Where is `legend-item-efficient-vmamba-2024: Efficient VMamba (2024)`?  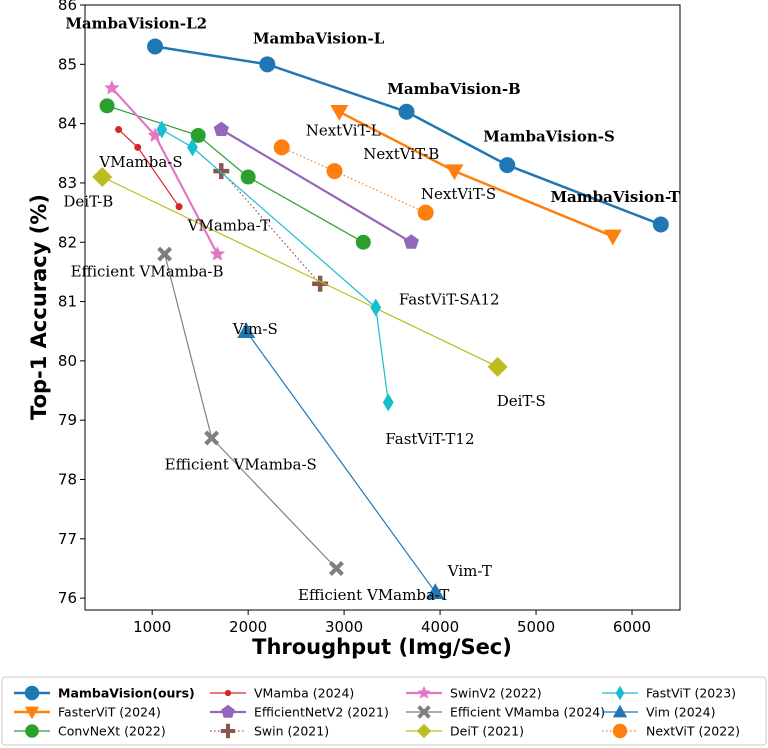
legend-item-efficient-vmamba-2024: Efficient VMamba (2024) is located at coordinates (505, 712).